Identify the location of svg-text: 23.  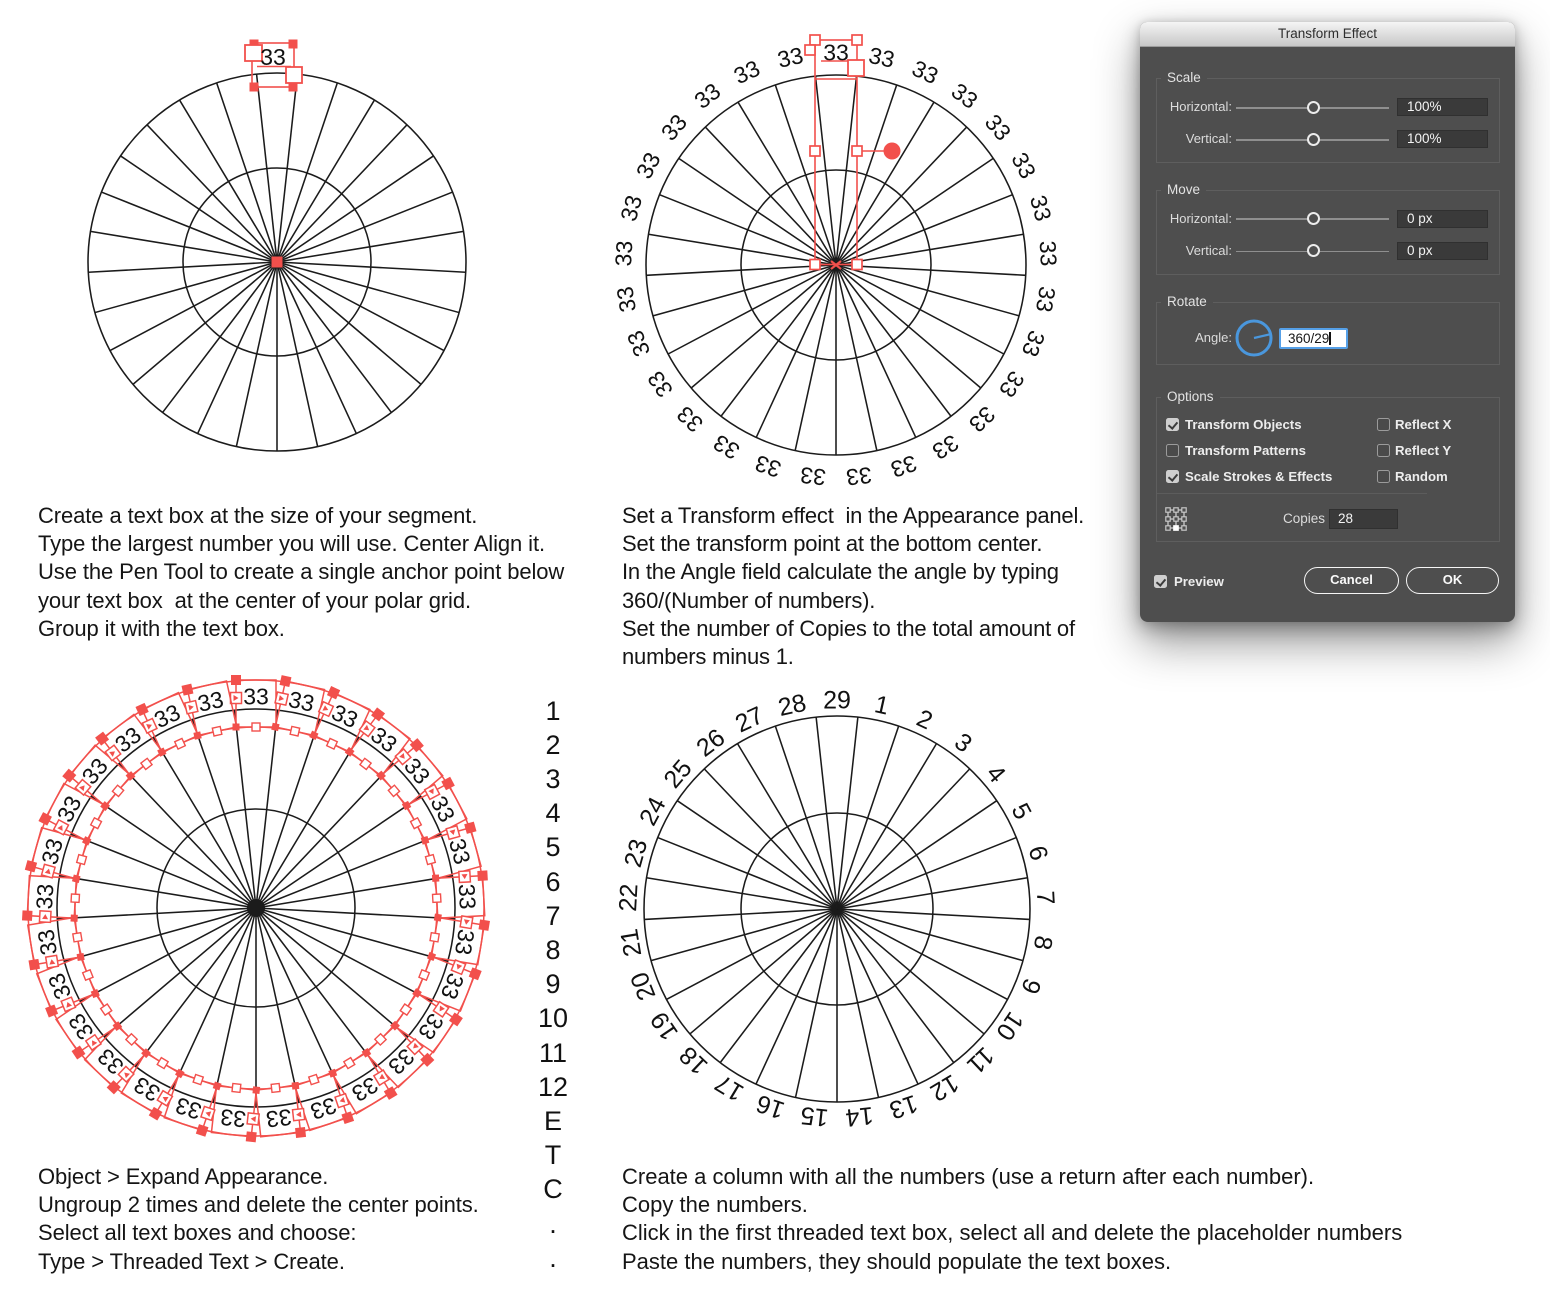
(636, 853).